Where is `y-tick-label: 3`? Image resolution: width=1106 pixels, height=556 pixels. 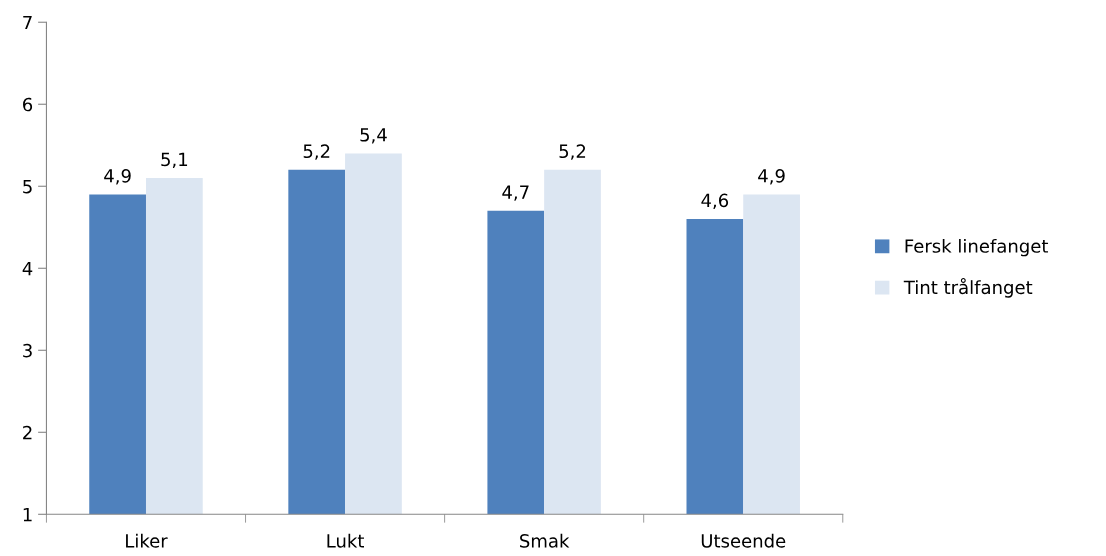 y-tick-label: 3 is located at coordinates (27, 350).